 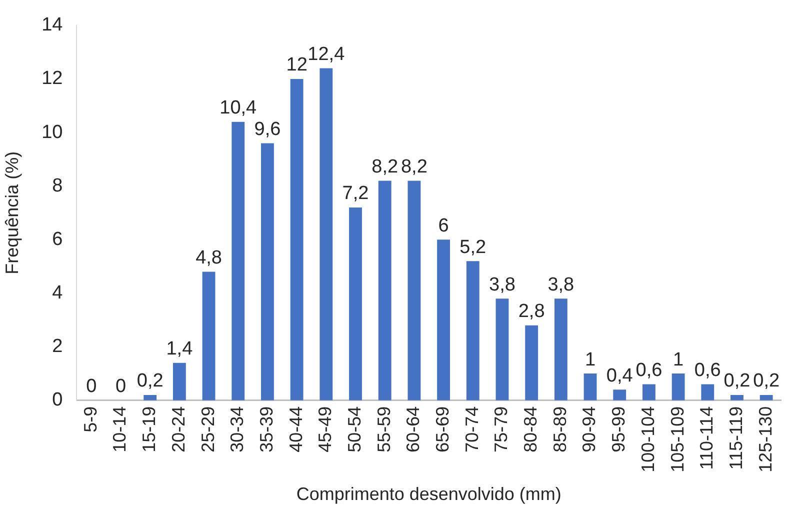 I want to click on y-tick-label: 8, so click(x=57, y=185).